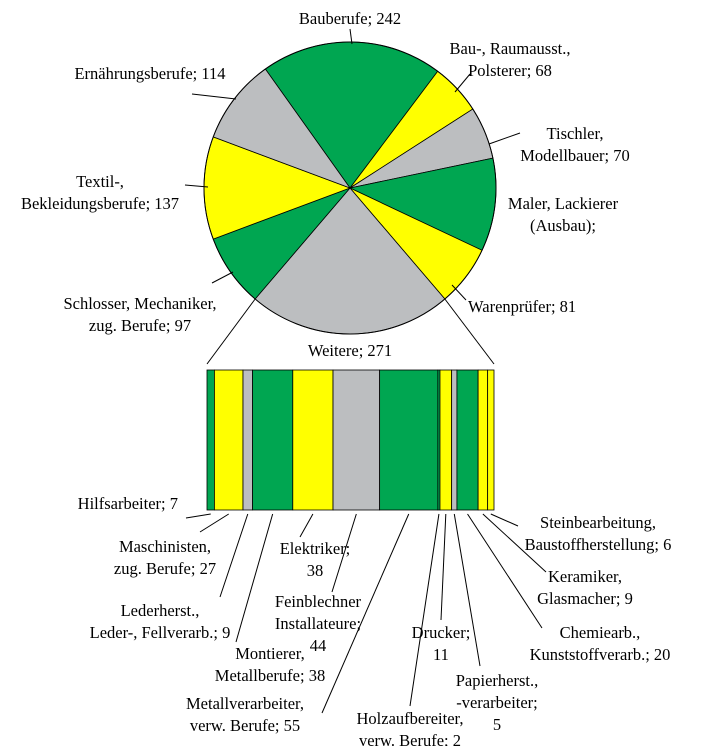 Image resolution: width=703 pixels, height=746 pixels. Describe the element at coordinates (410, 718) in the screenshot. I see `data-label: Holzaufbereiter,` at that location.